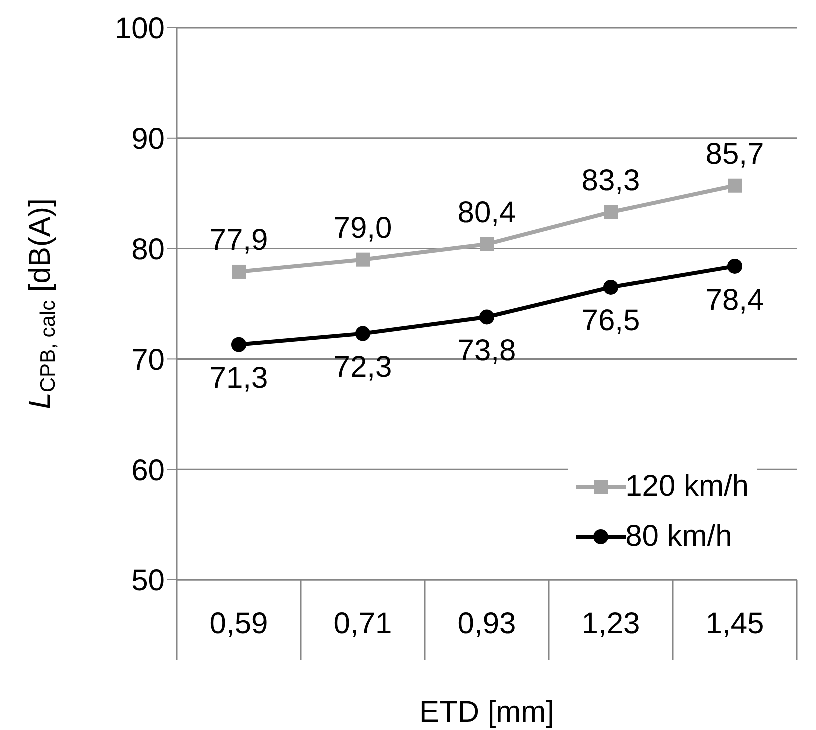 Image resolution: width=816 pixels, height=730 pixels. Describe the element at coordinates (148, 360) in the screenshot. I see `y-tick-label: 70` at that location.